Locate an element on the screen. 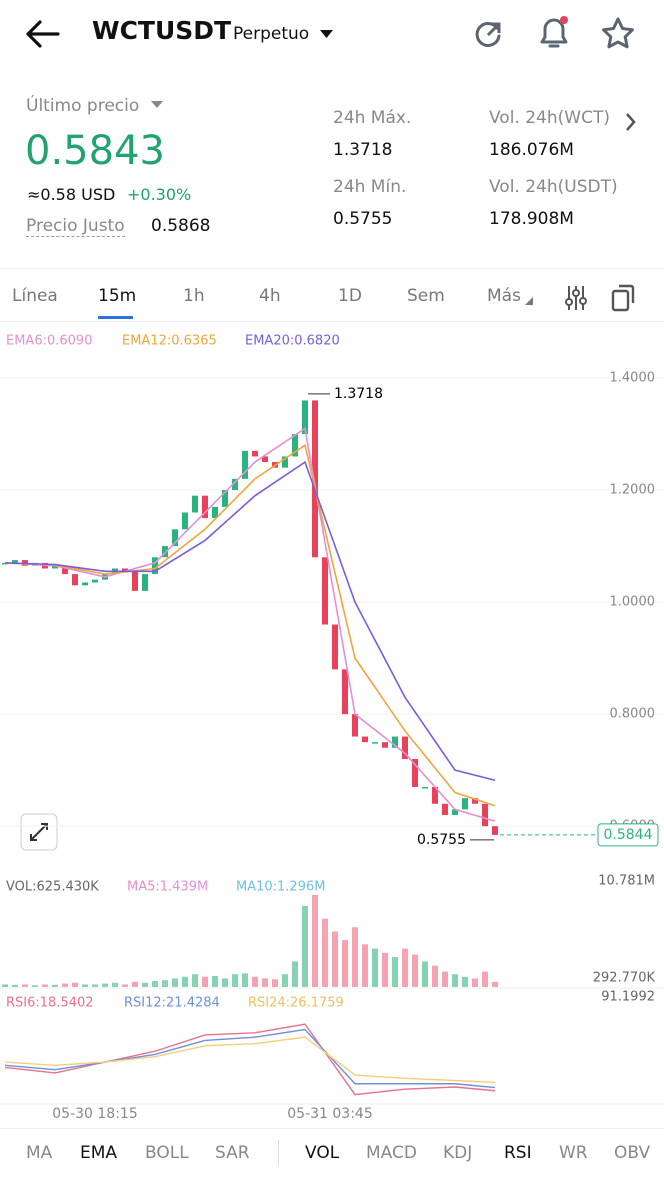 The width and height of the screenshot is (664, 1200). indicator-tab-active: EMA is located at coordinates (99, 1153).